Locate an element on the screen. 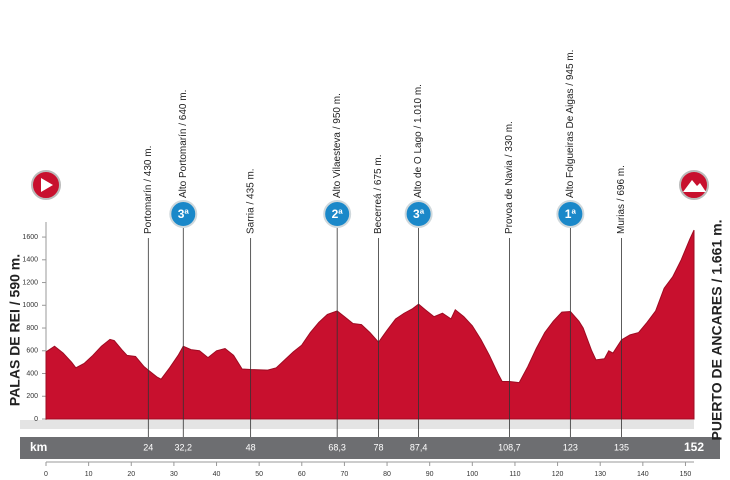 The height and width of the screenshot is (480, 730). x-tick-label: 80 is located at coordinates (387, 474).